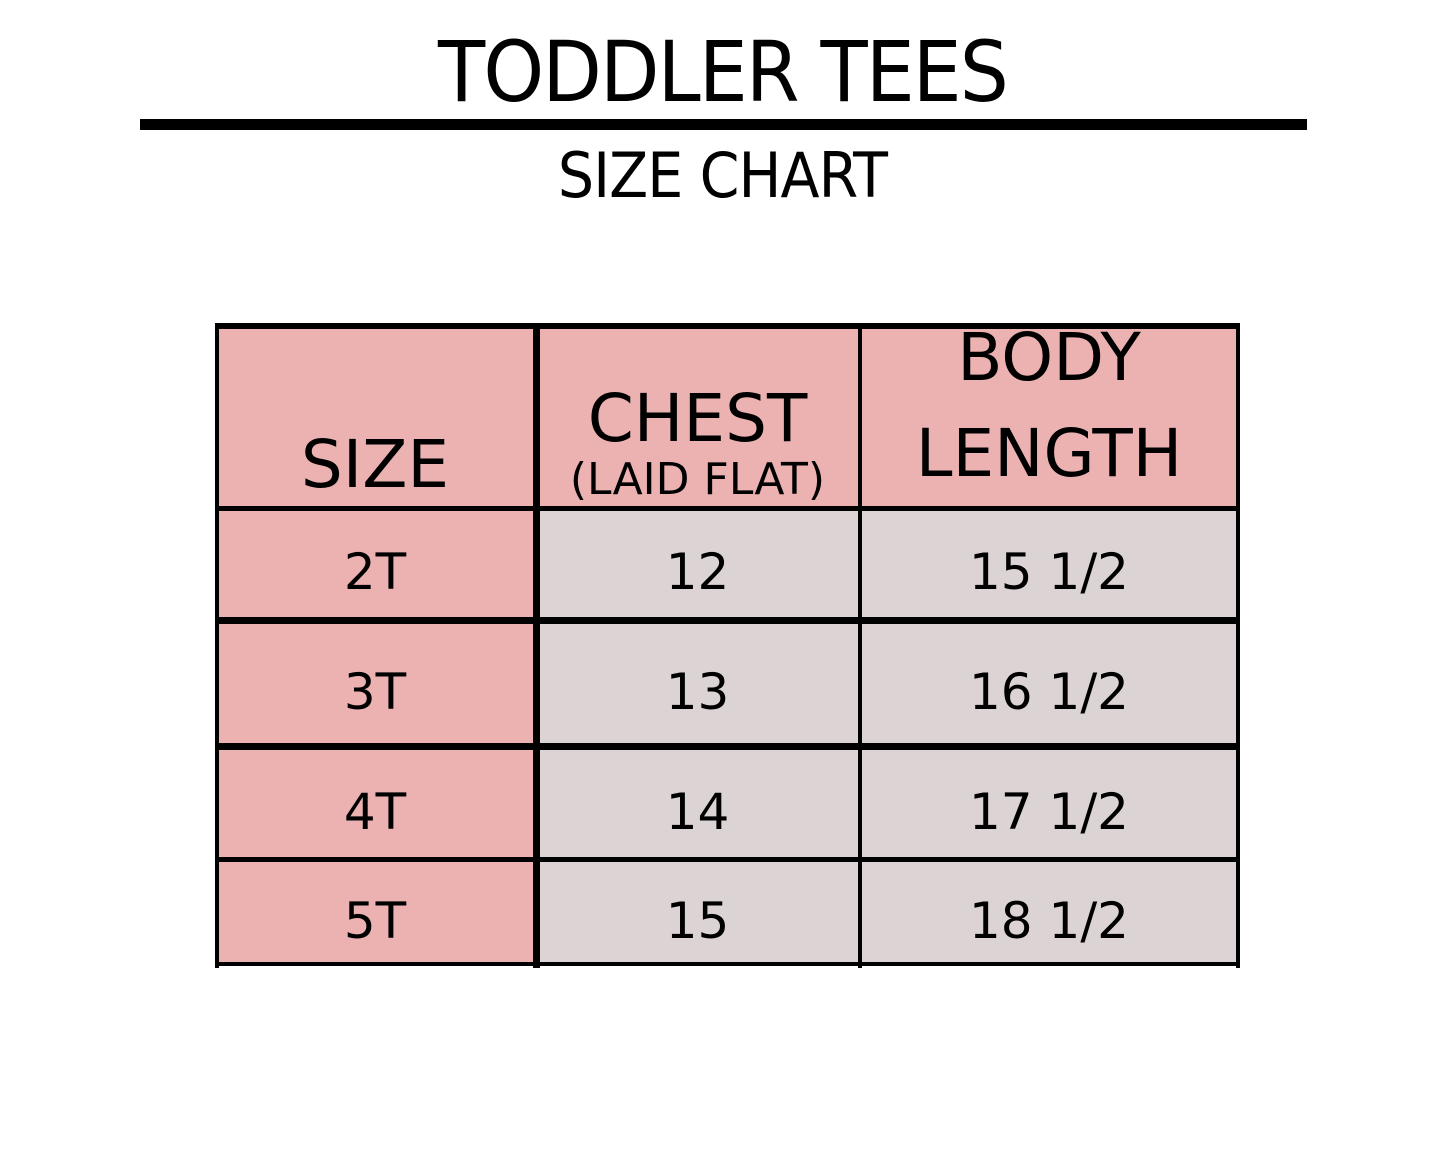  What do you see at coordinates (697, 803) in the screenshot?
I see `cell-chest: 14` at bounding box center [697, 803].